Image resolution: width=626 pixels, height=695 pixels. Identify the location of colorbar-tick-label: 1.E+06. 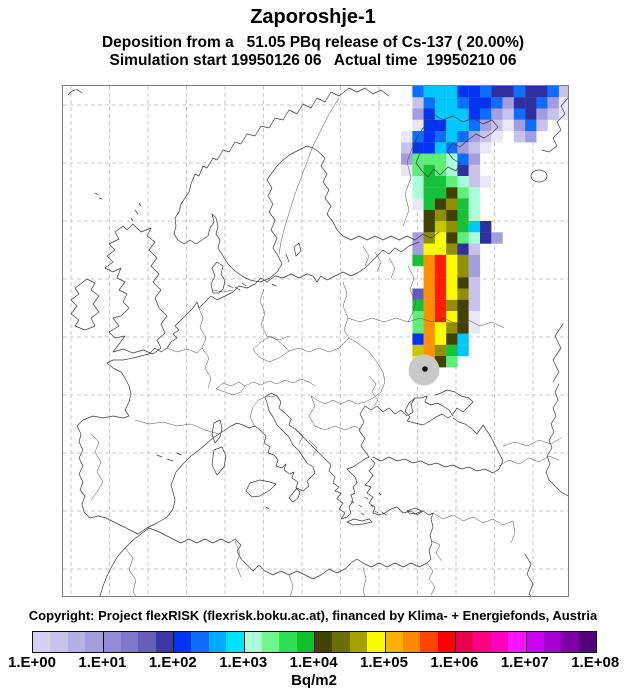
(454, 662).